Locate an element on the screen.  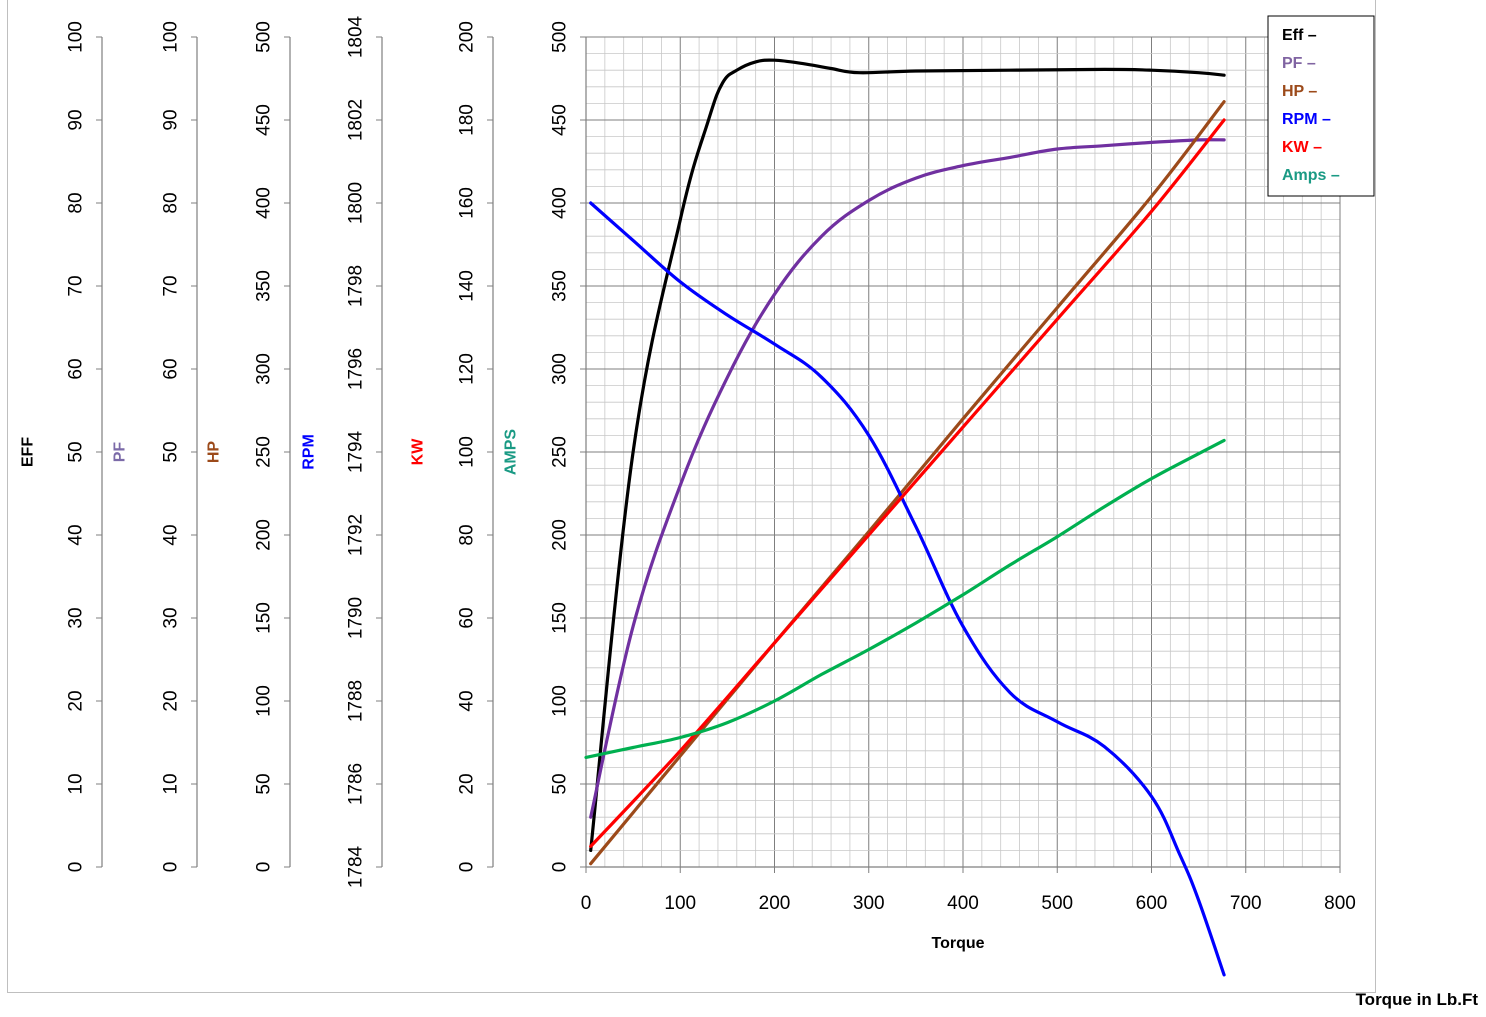
x-tick-label: 800 is located at coordinates (1340, 903).